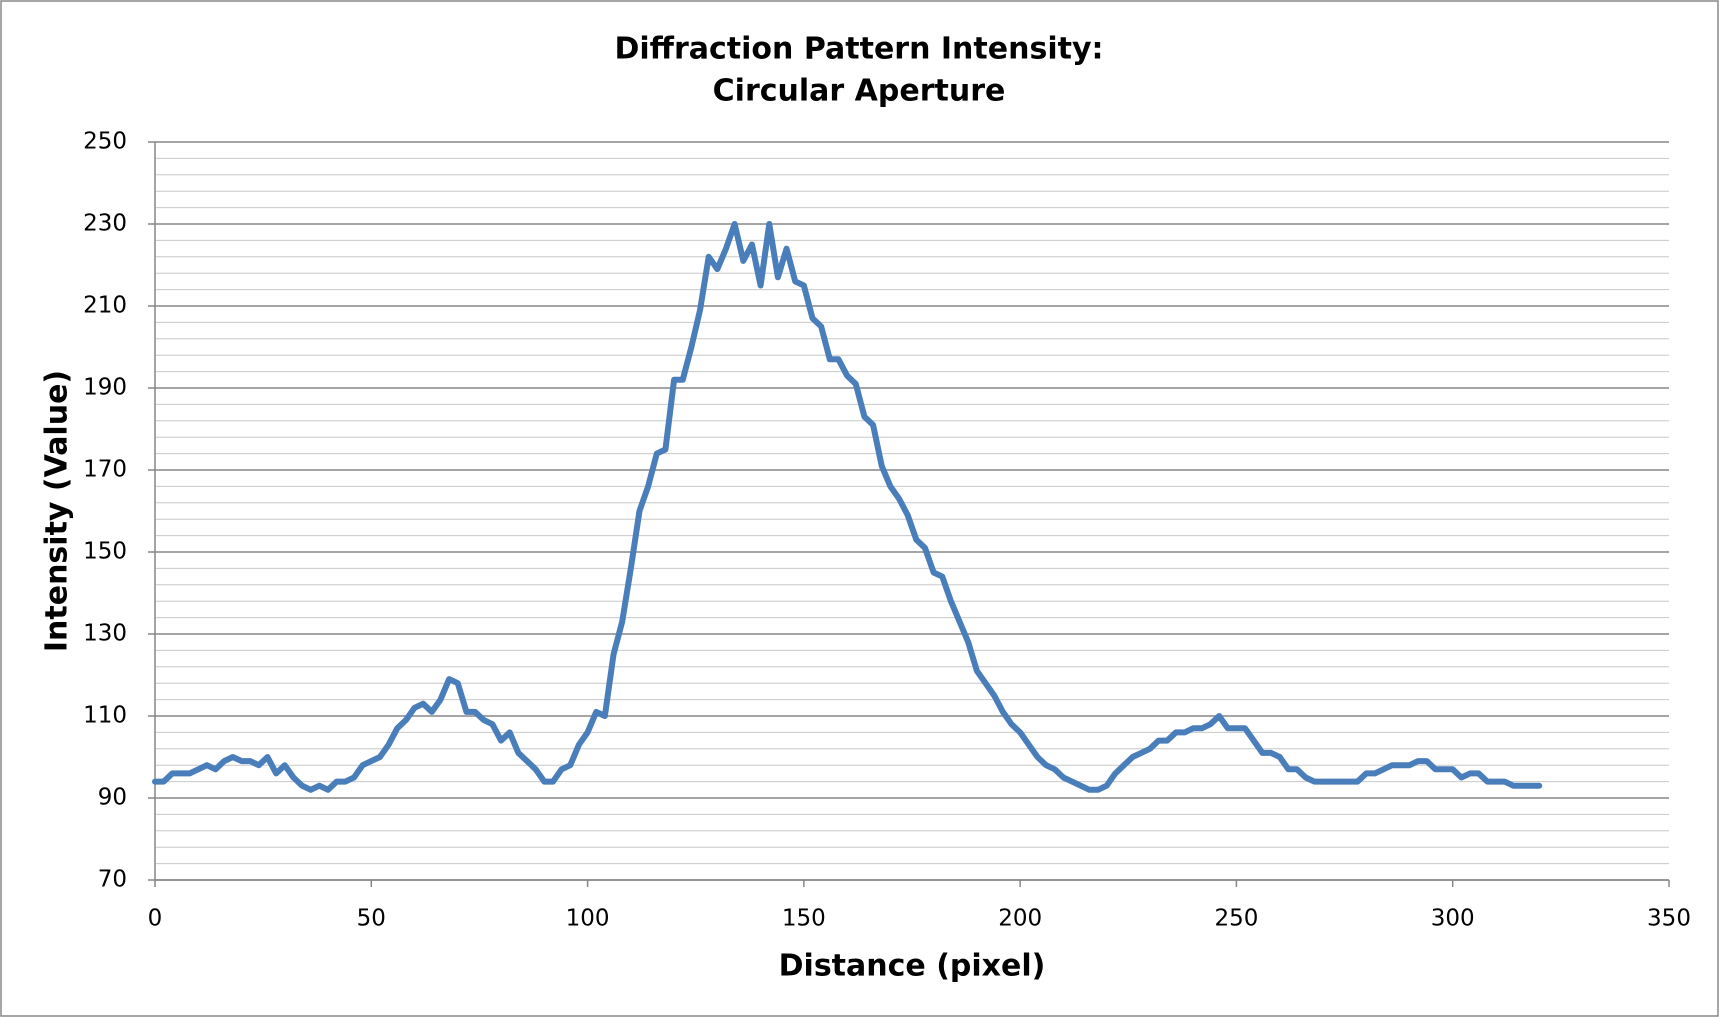 Image resolution: width=1719 pixels, height=1017 pixels. What do you see at coordinates (859, 49) in the screenshot?
I see `chart-title: Diffraction Pattern Intensity:` at bounding box center [859, 49].